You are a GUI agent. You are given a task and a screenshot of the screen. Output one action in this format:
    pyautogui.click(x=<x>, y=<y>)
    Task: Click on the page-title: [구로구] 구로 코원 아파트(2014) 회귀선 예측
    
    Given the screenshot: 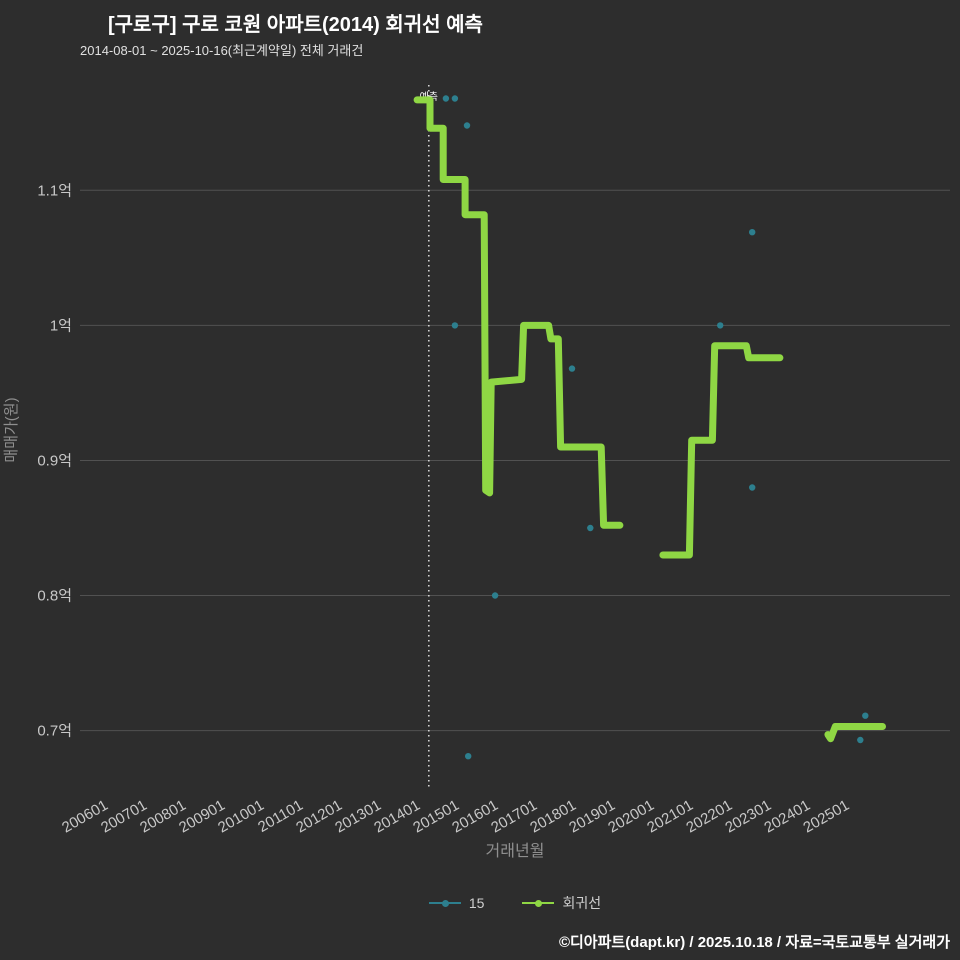 What is the action you would take?
    pyautogui.click(x=295, y=25)
    